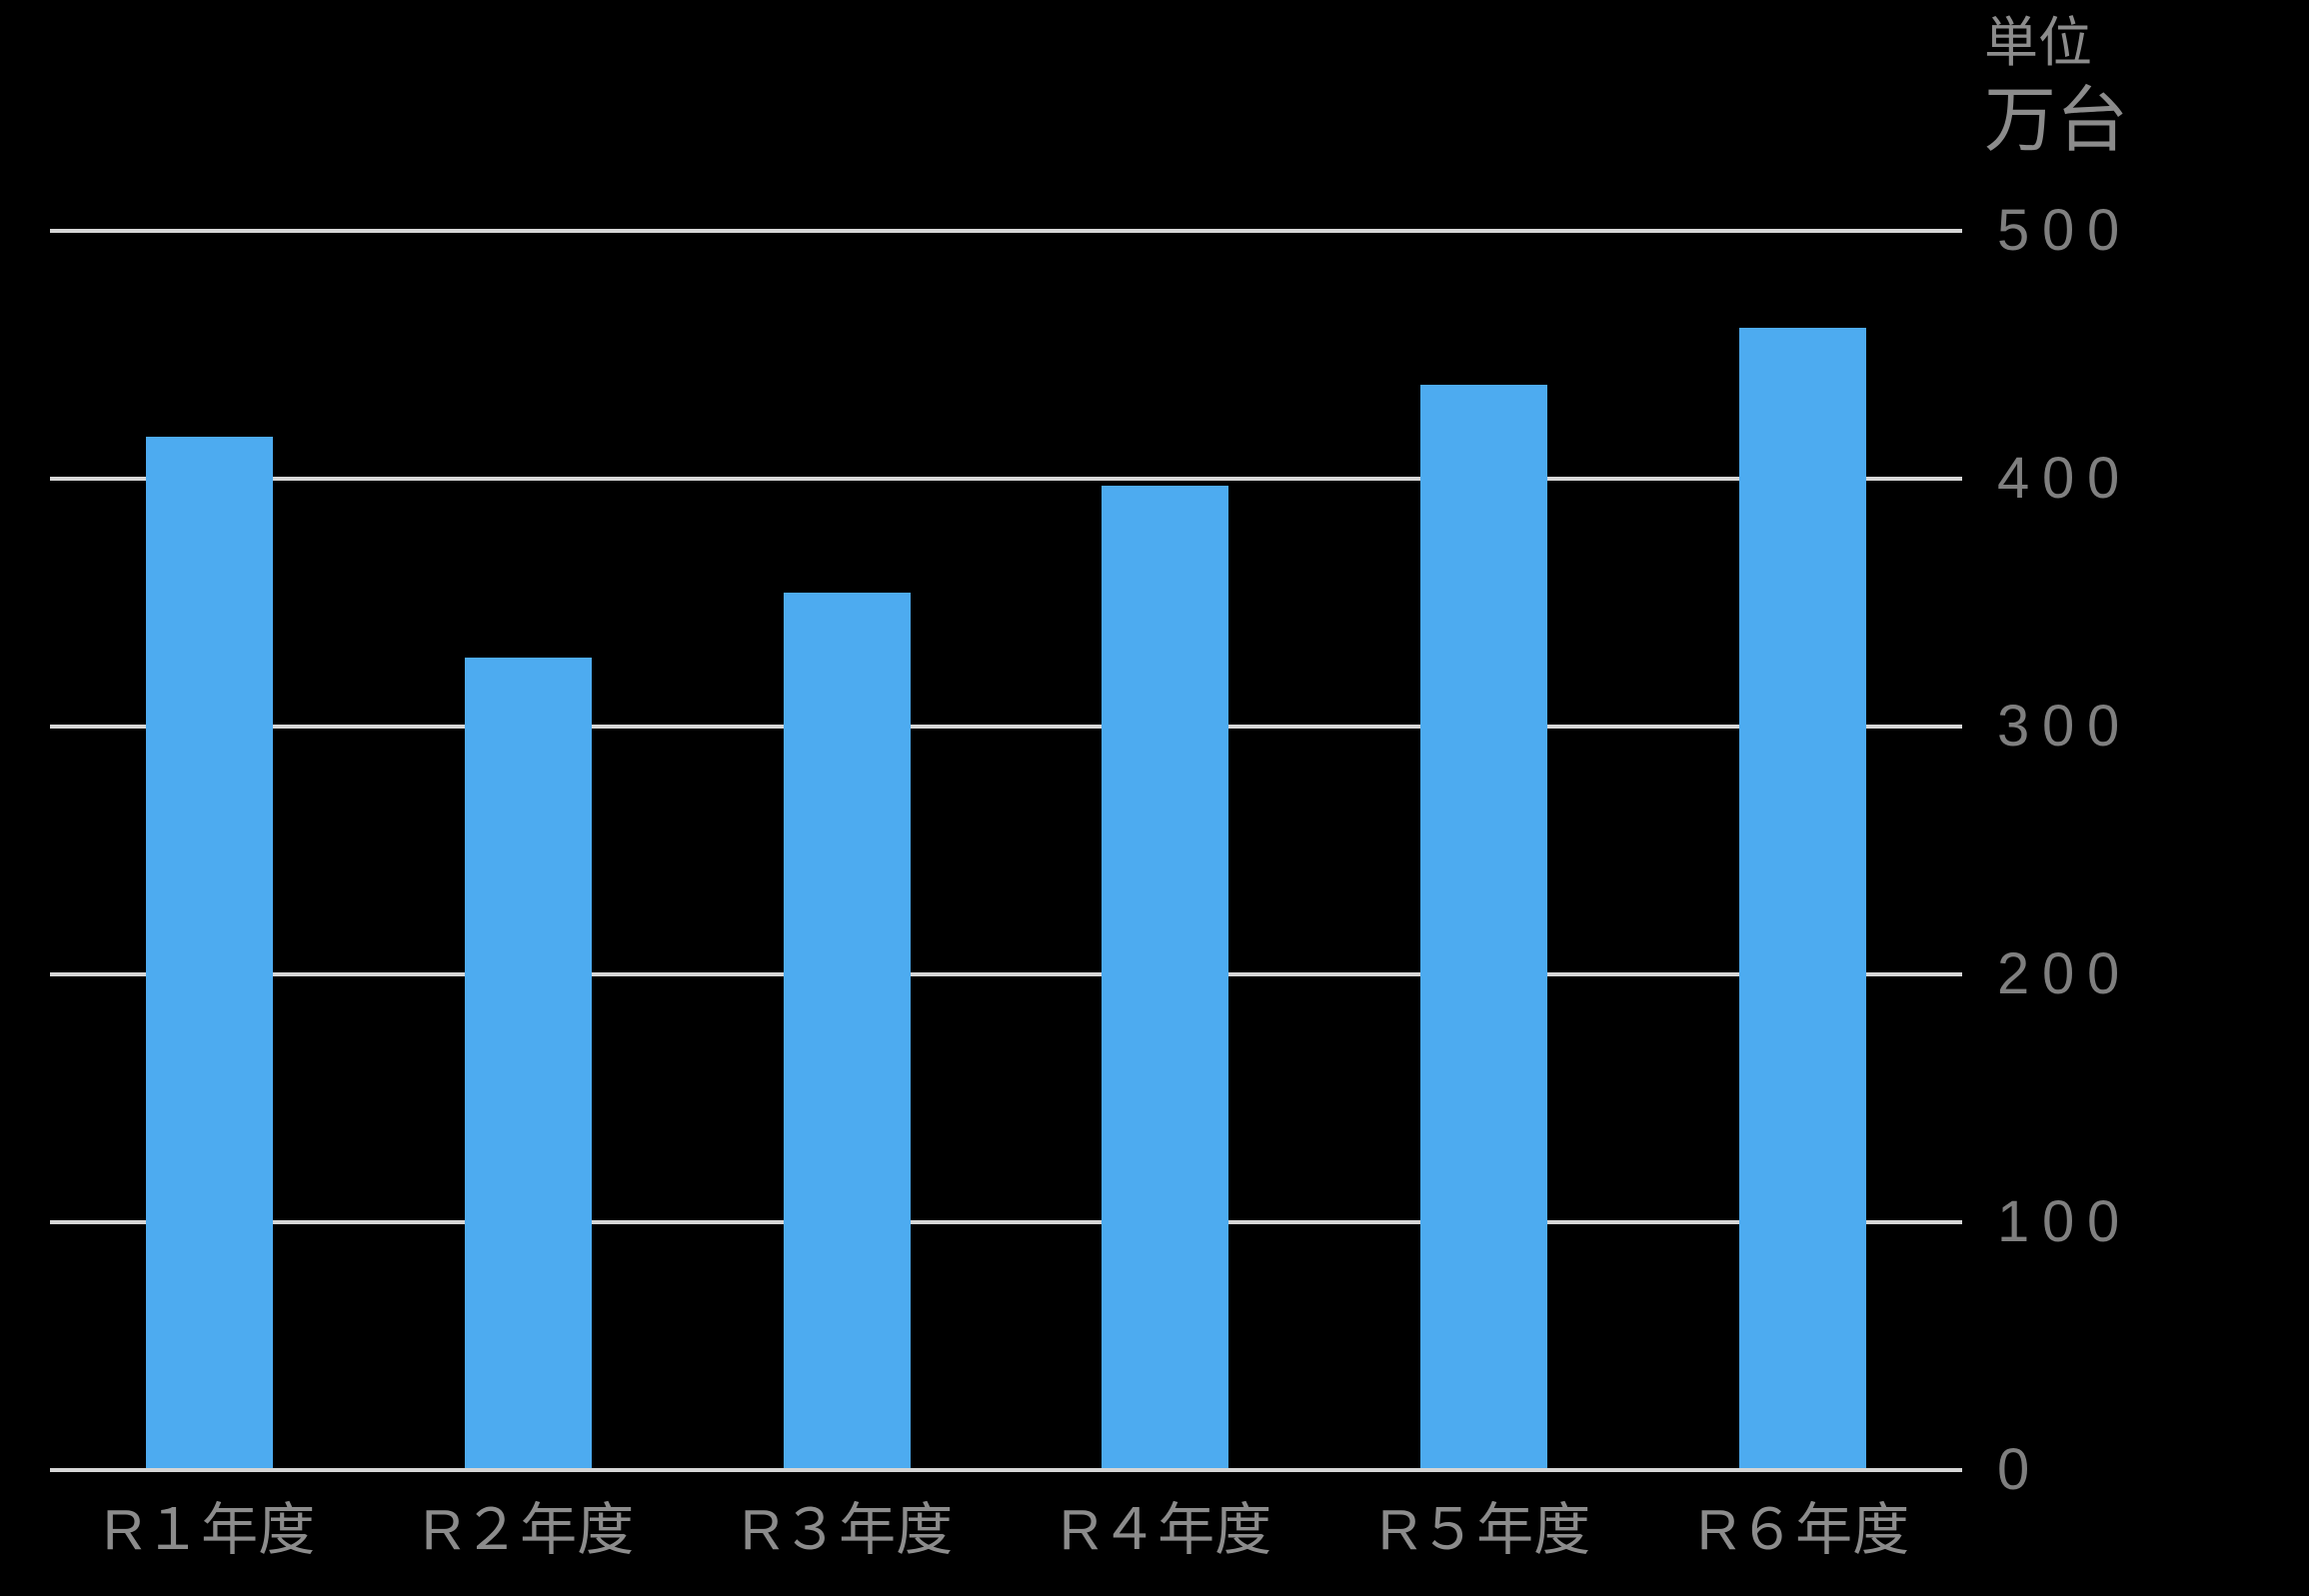 The image size is (2309, 1596). What do you see at coordinates (1165, 1530) in the screenshot?
I see `x-category-label-4: R４年度` at bounding box center [1165, 1530].